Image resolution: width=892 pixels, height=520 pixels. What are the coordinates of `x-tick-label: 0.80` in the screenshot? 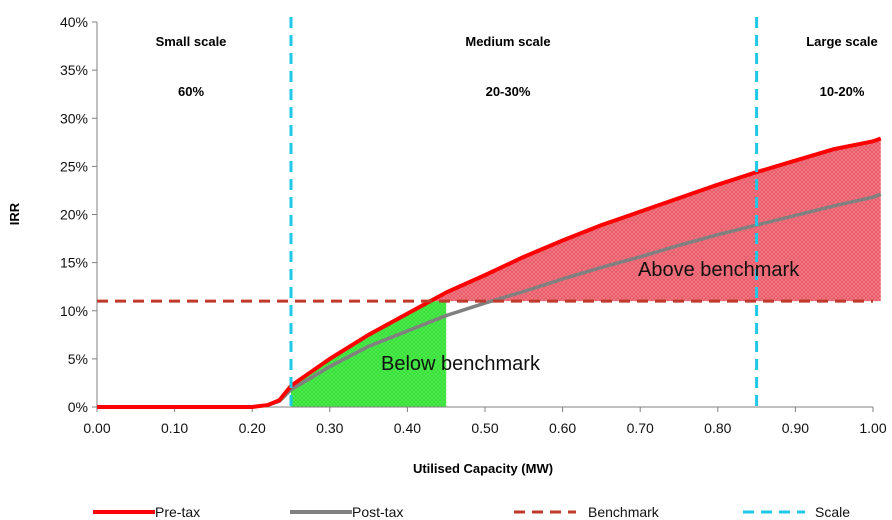 It's located at (717, 428).